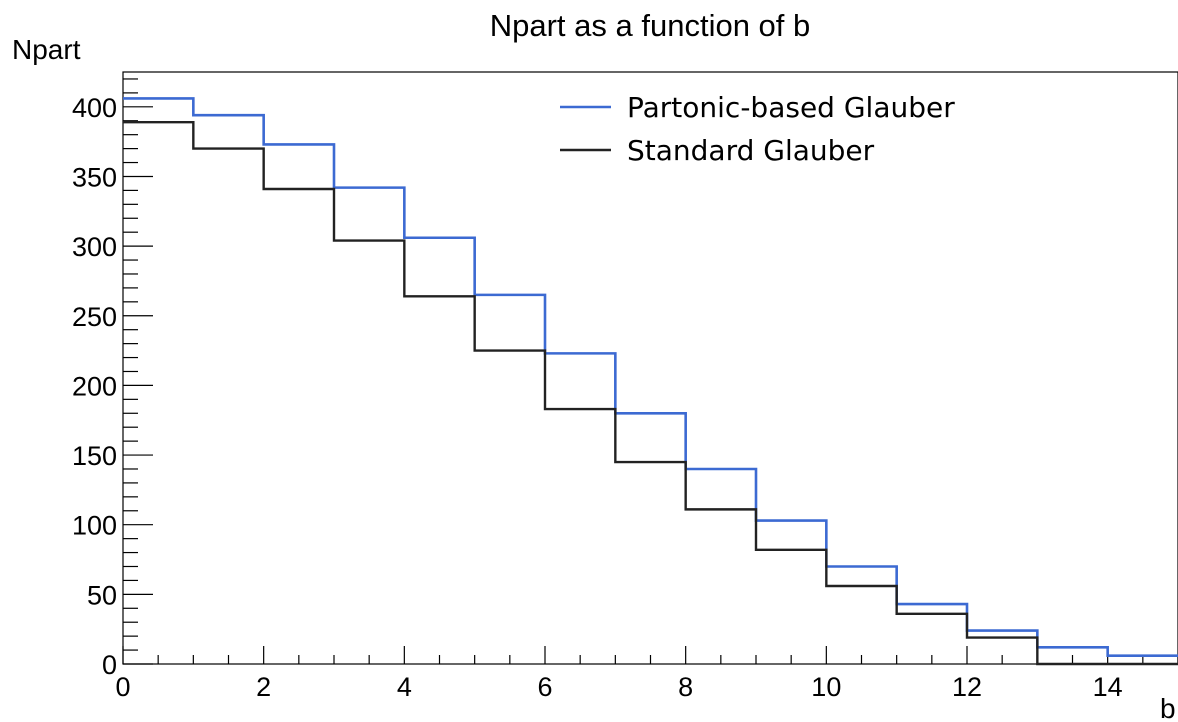 The width and height of the screenshot is (1178, 722). Describe the element at coordinates (122, 687) in the screenshot. I see `x-tick-label: 0` at that location.